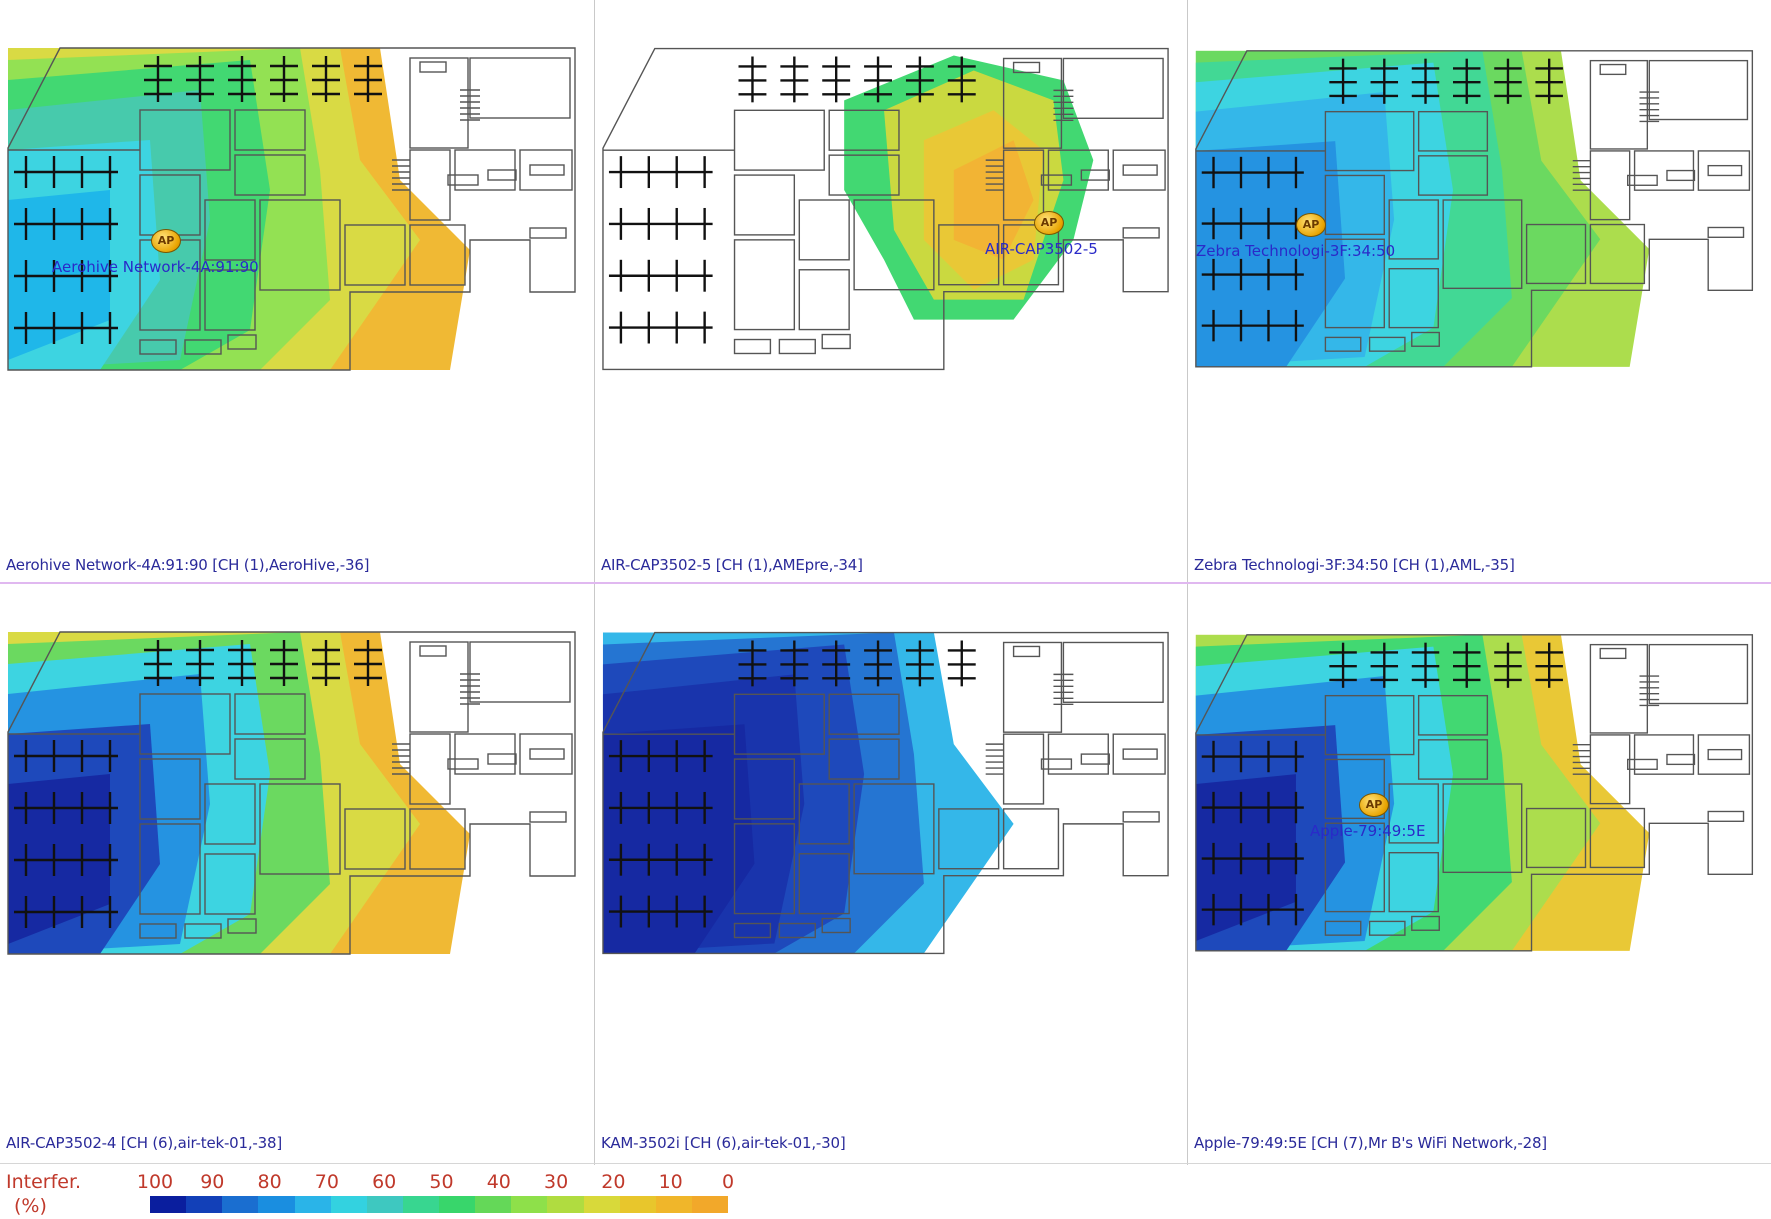 This screenshot has width=1771, height=1219. Describe the element at coordinates (723, 1143) in the screenshot. I see `panel-caption: KAM-3502i [CH (6),air-tek-01,-30]` at that location.